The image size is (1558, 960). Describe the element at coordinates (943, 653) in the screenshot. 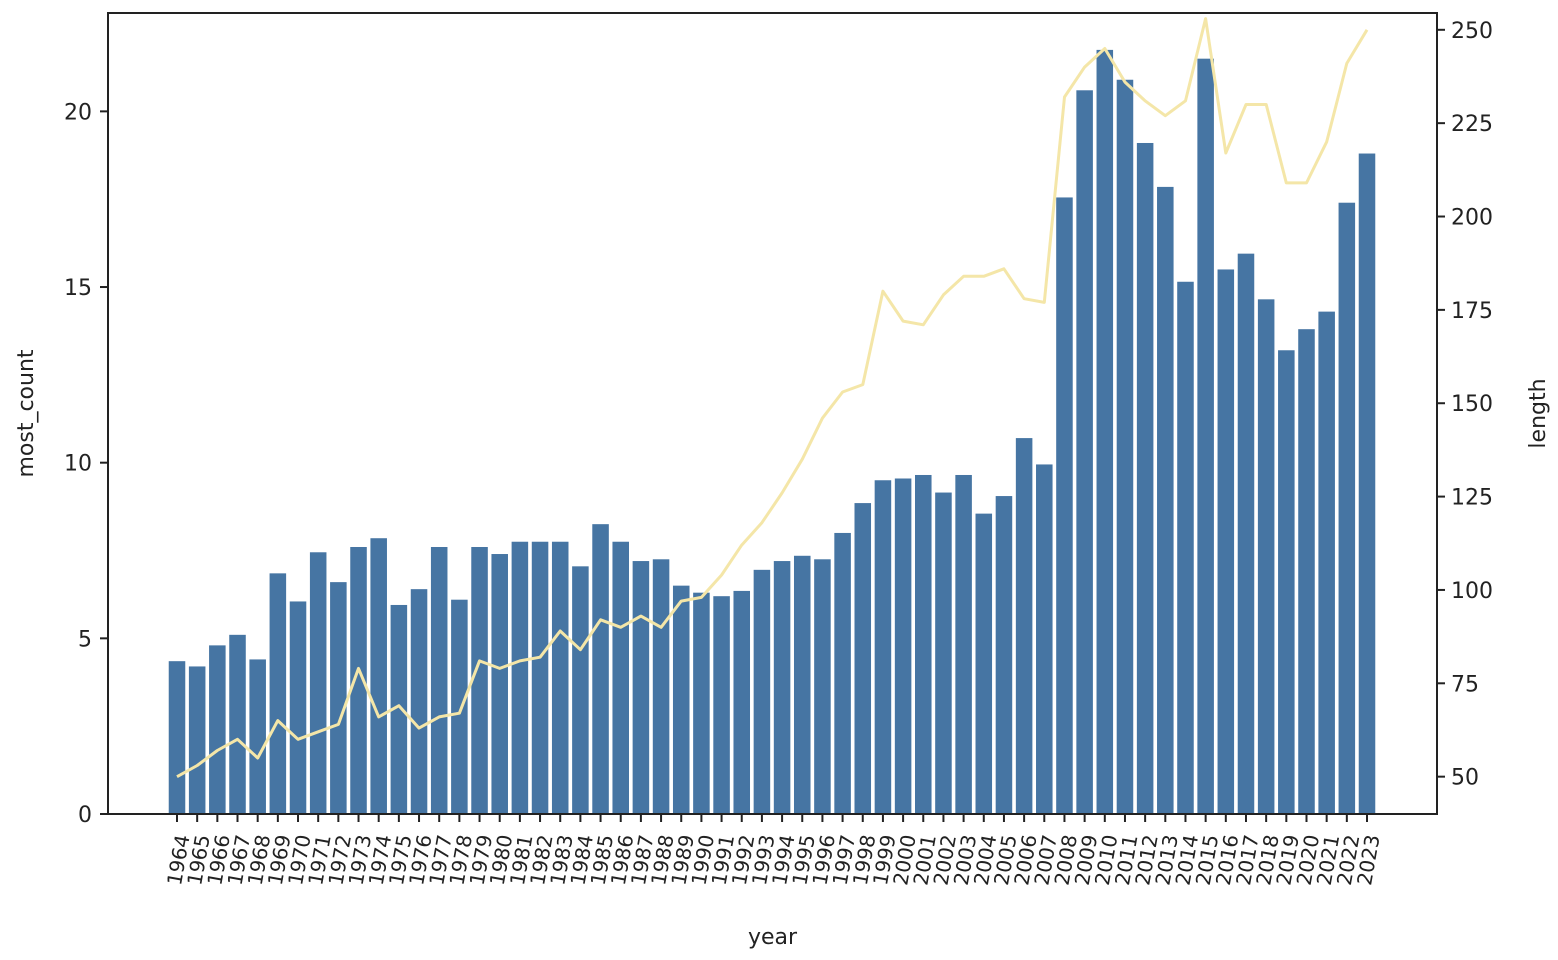

I see `bar-2002` at that location.